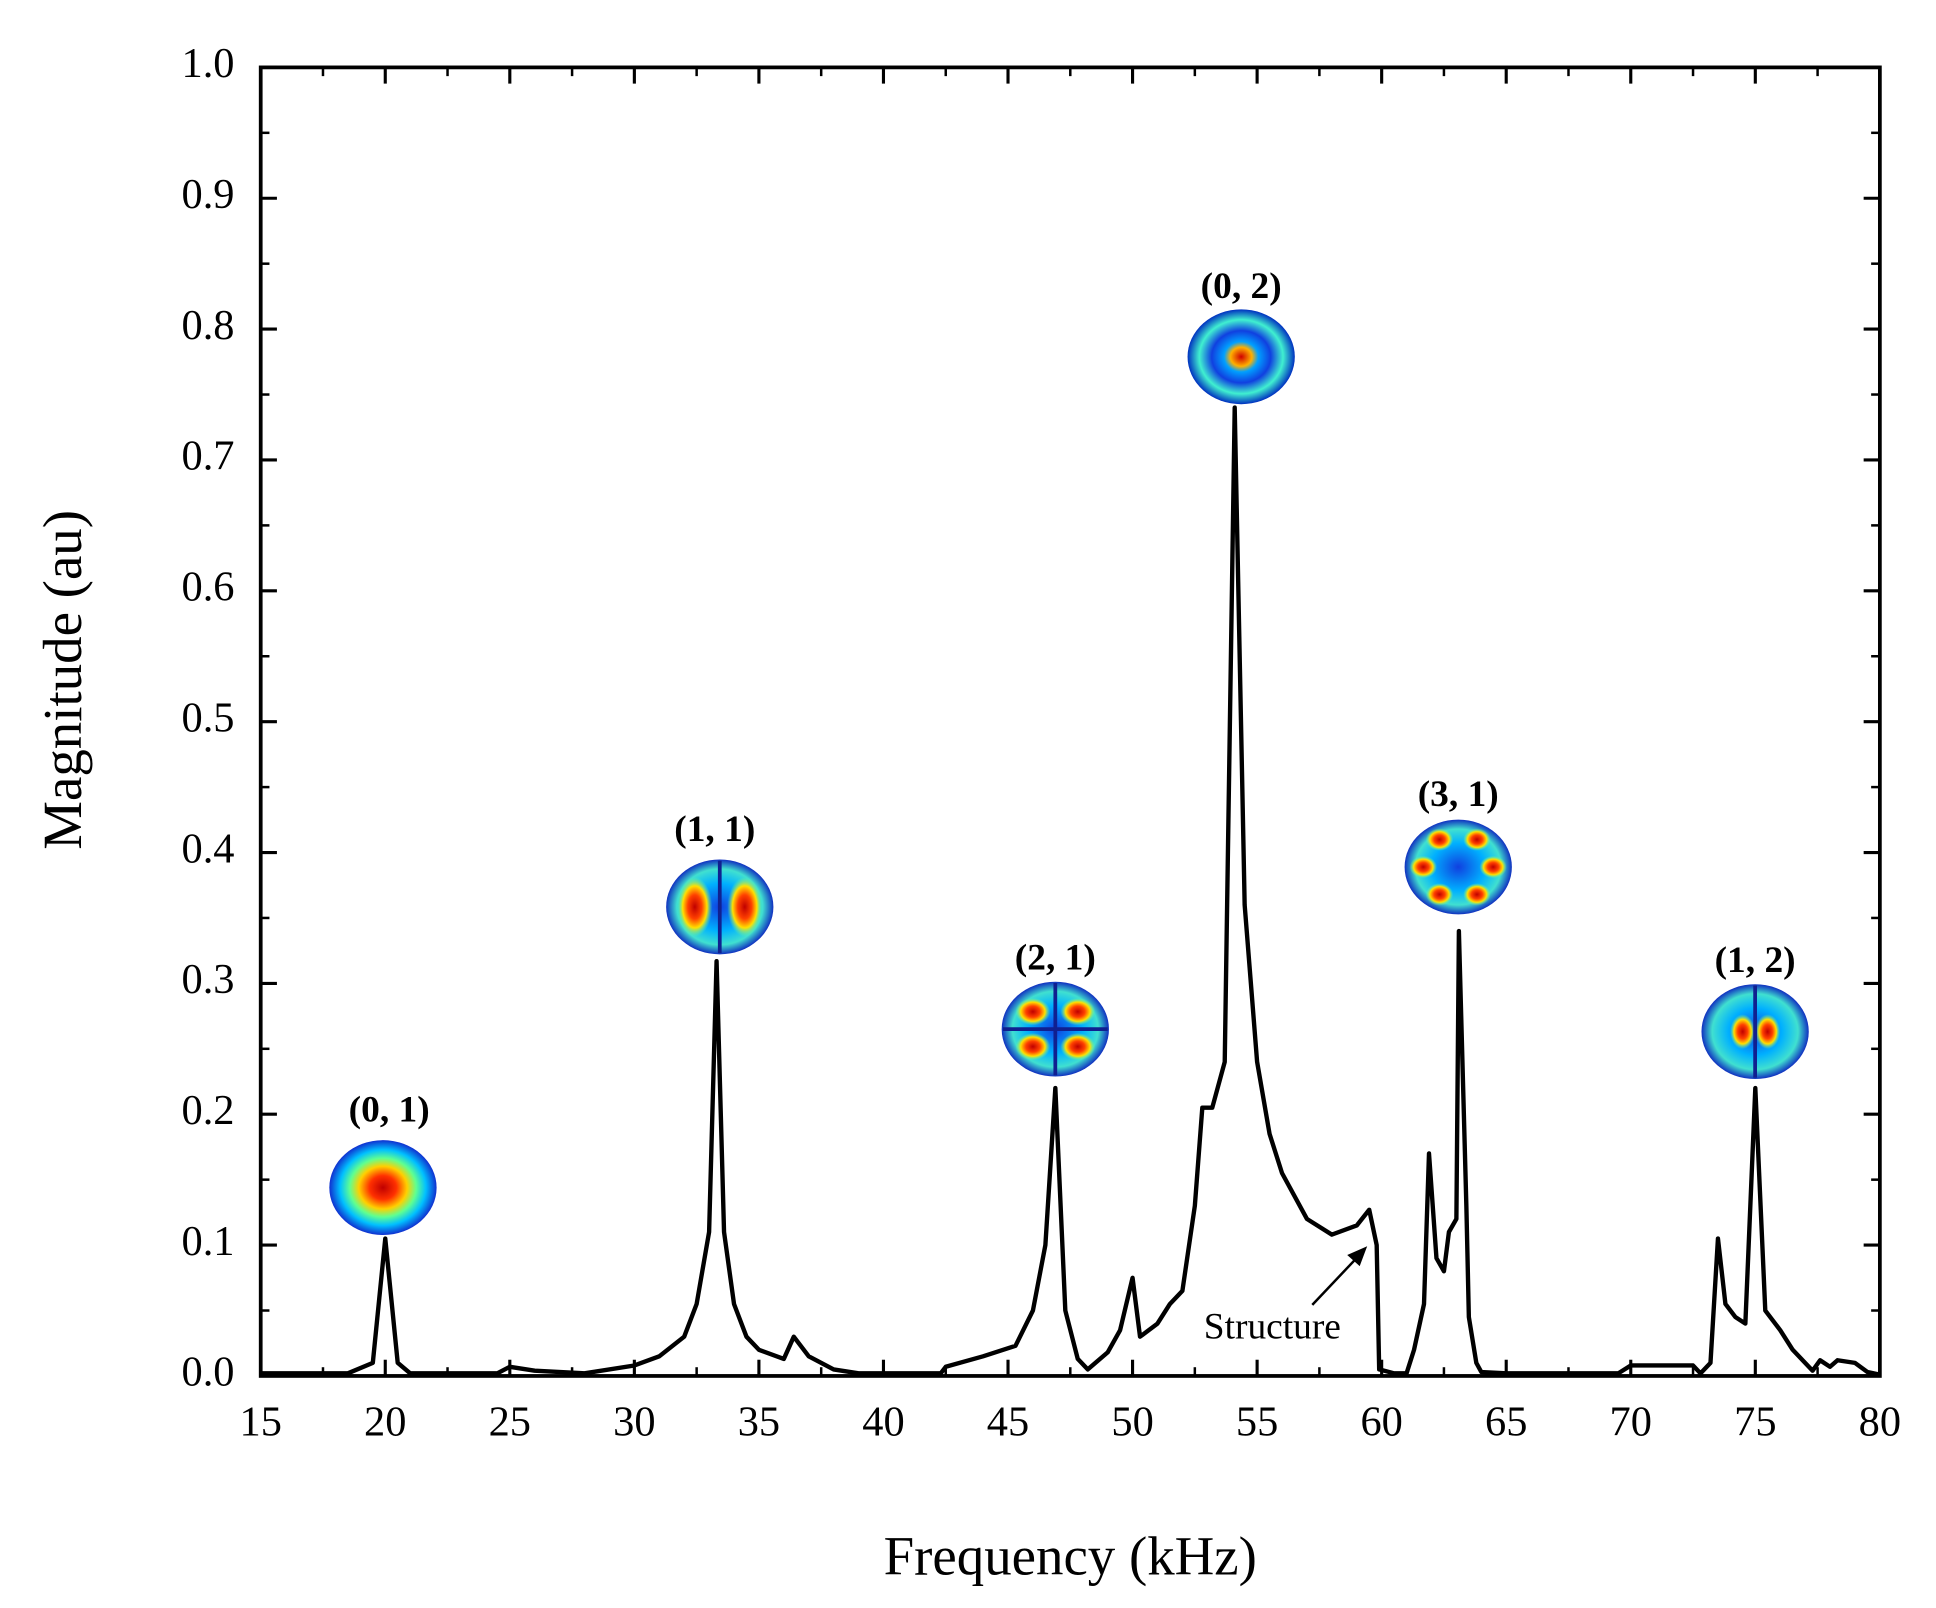 This screenshot has width=1936, height=1608. I want to click on x-tick-label: 25, so click(510, 1422).